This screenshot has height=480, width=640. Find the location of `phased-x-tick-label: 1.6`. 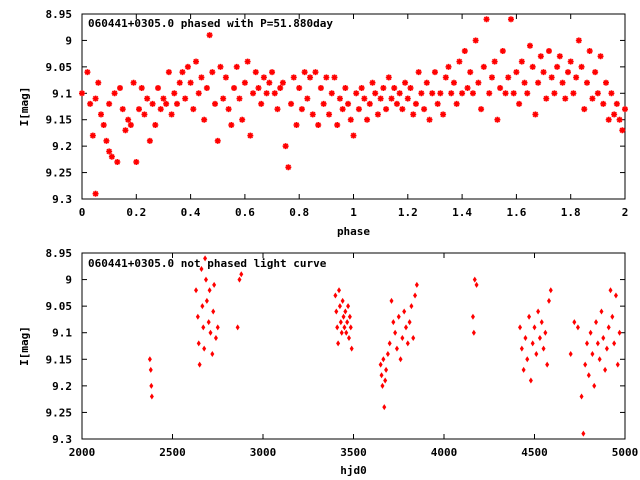

phased-x-tick-label: 1.6 is located at coordinates (516, 212).